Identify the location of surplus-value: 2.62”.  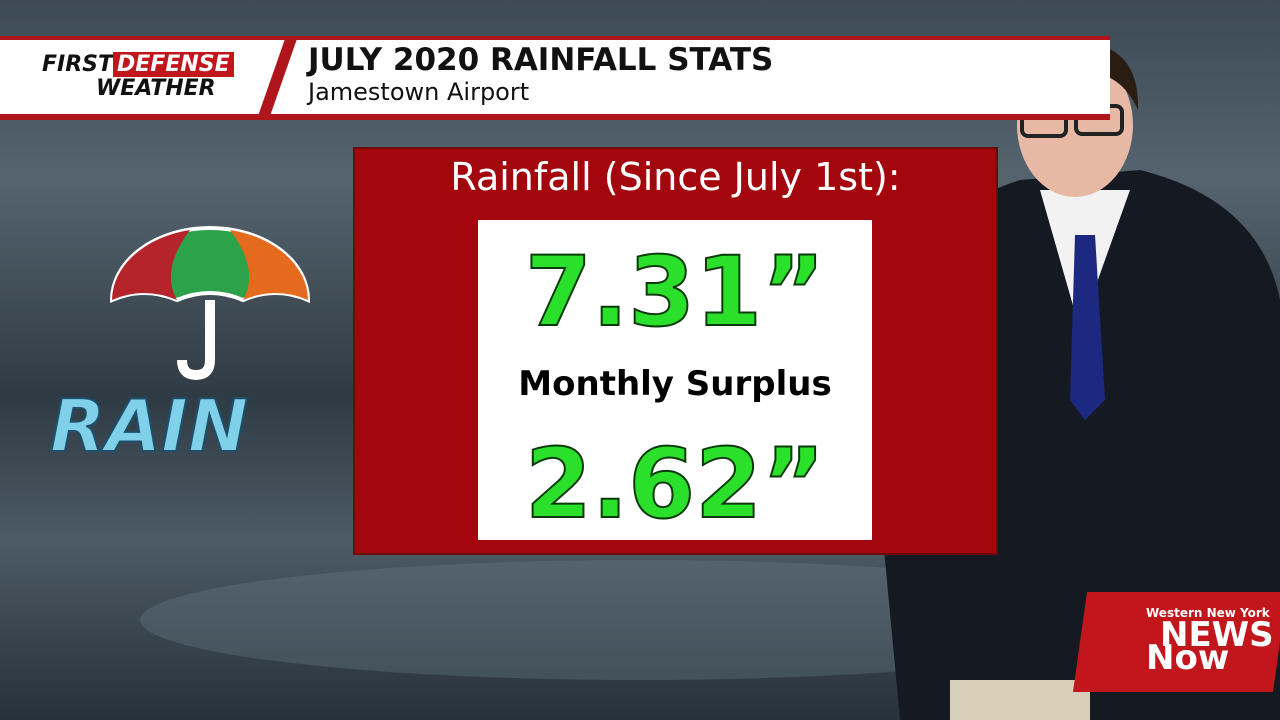
(675, 484).